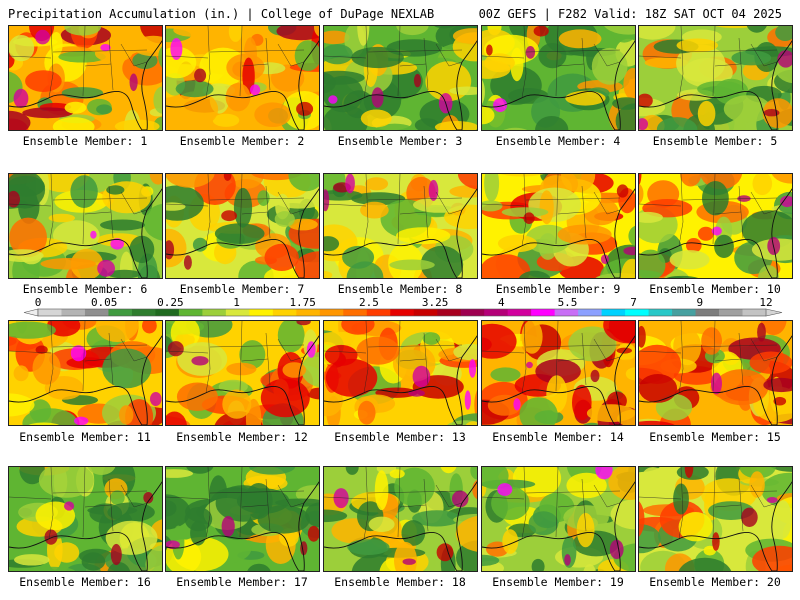  I want to click on member-caption: Ensemble Member: 6, so click(85, 289).